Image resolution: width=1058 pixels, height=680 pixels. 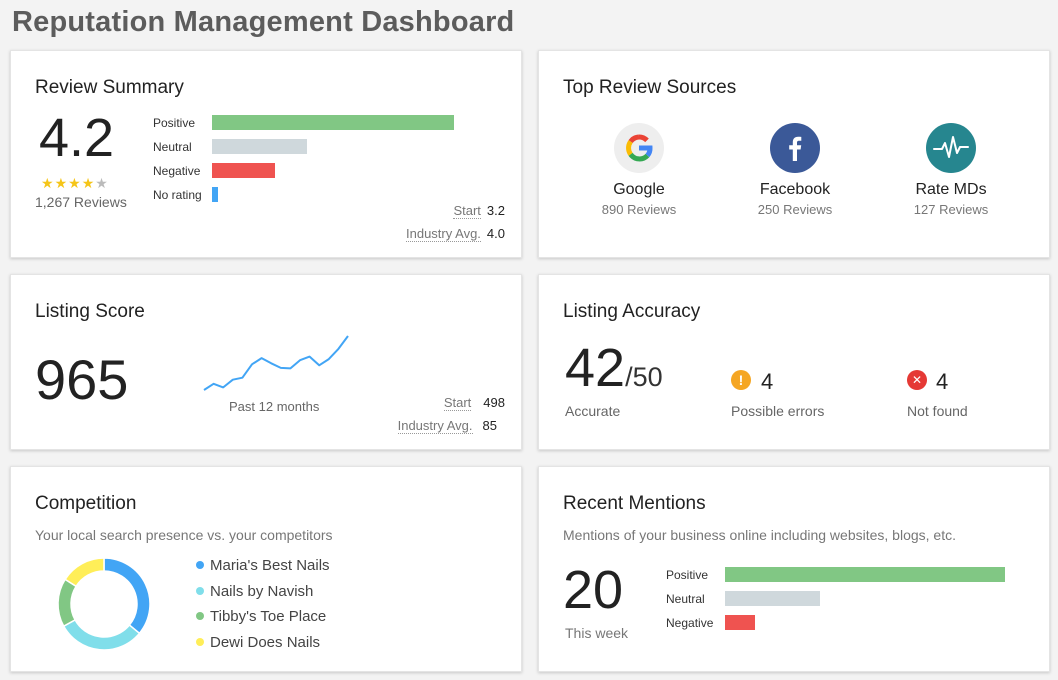 I want to click on bar-label: No rating, so click(x=177, y=195).